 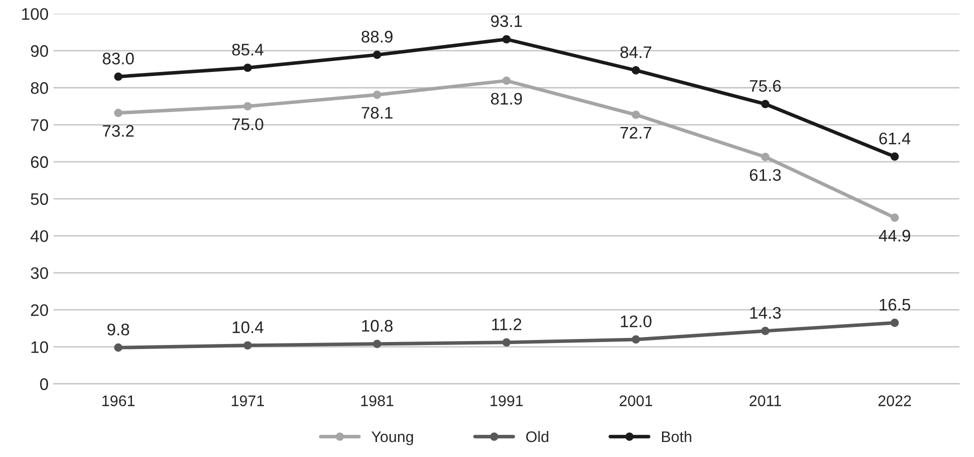 What do you see at coordinates (507, 324) in the screenshot?
I see `data-label: 11.2` at bounding box center [507, 324].